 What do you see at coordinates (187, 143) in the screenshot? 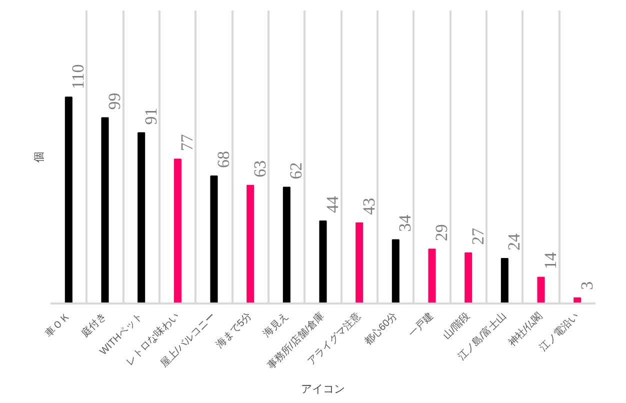
I see `data-label: 77` at bounding box center [187, 143].